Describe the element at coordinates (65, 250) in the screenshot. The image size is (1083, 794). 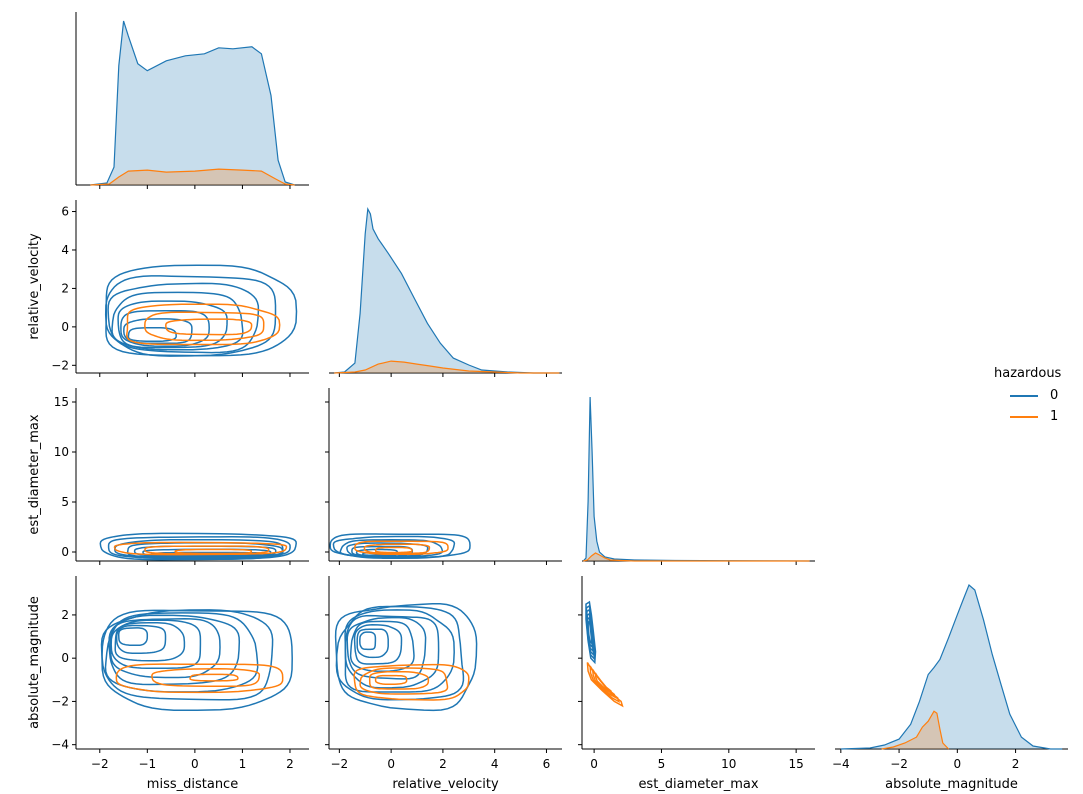
I see `y-tick-label: 4` at that location.